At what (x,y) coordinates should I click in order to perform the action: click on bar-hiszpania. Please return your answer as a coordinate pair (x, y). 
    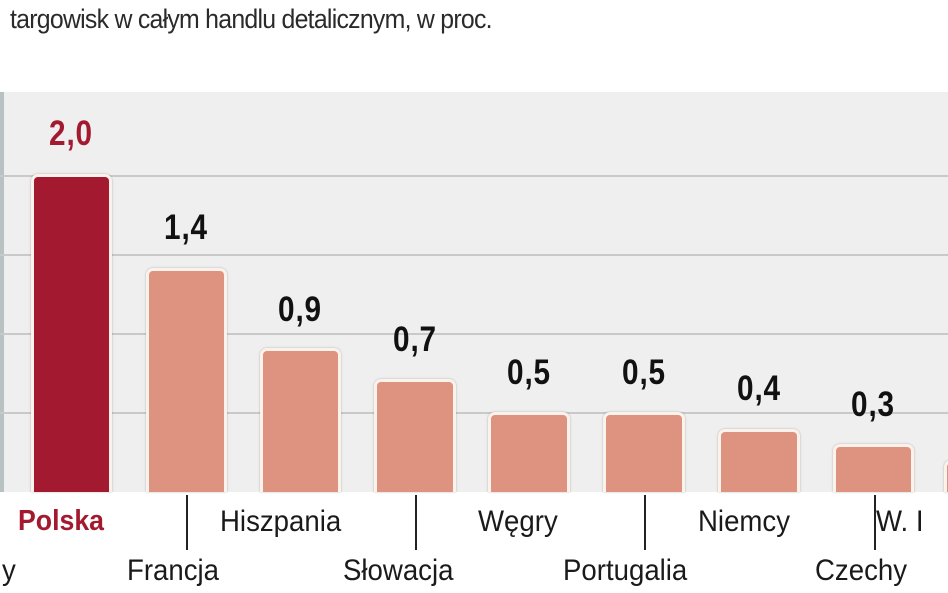
    Looking at the image, I should click on (300, 420).